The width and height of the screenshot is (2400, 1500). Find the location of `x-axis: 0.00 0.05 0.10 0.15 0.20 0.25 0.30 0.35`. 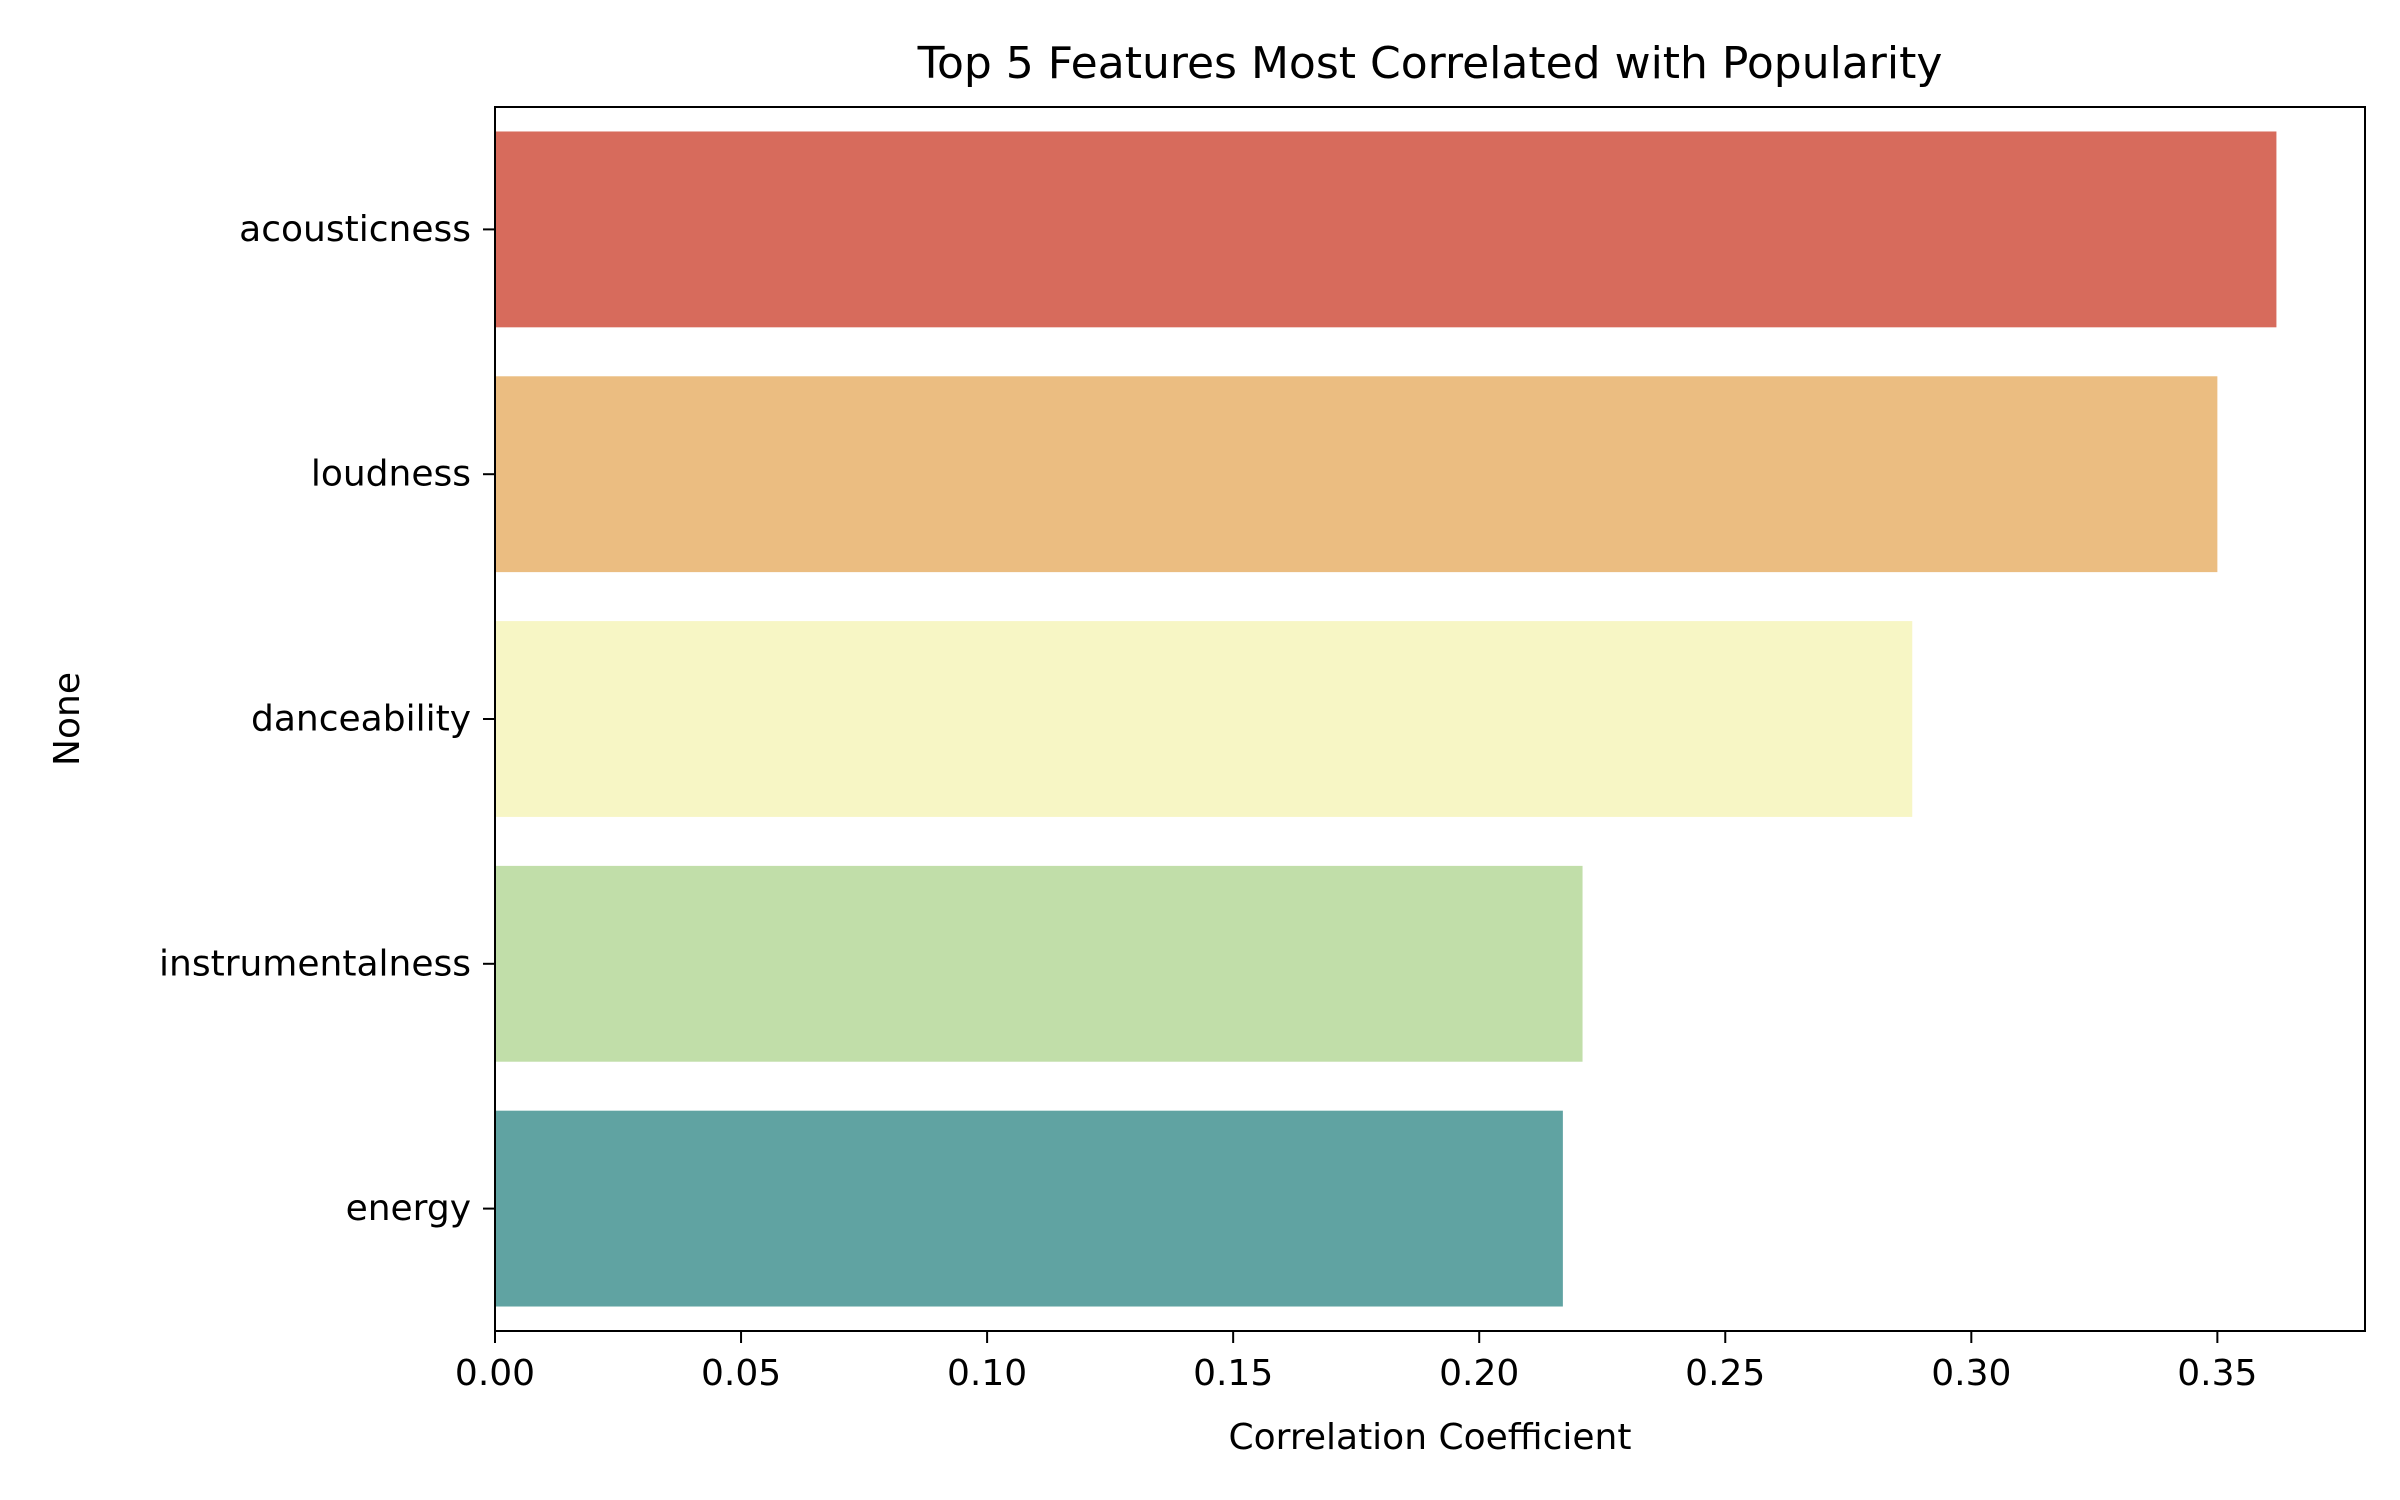

x-axis: 0.00 0.05 0.10 0.15 0.20 0.25 0.30 0.35 is located at coordinates (1356, 1362).